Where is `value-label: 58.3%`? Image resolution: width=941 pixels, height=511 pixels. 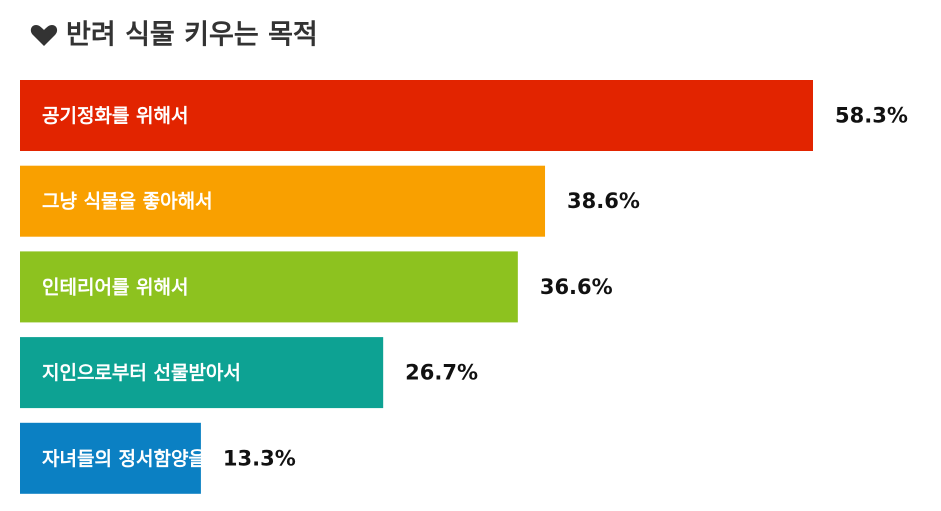
value-label: 58.3% is located at coordinates (871, 116).